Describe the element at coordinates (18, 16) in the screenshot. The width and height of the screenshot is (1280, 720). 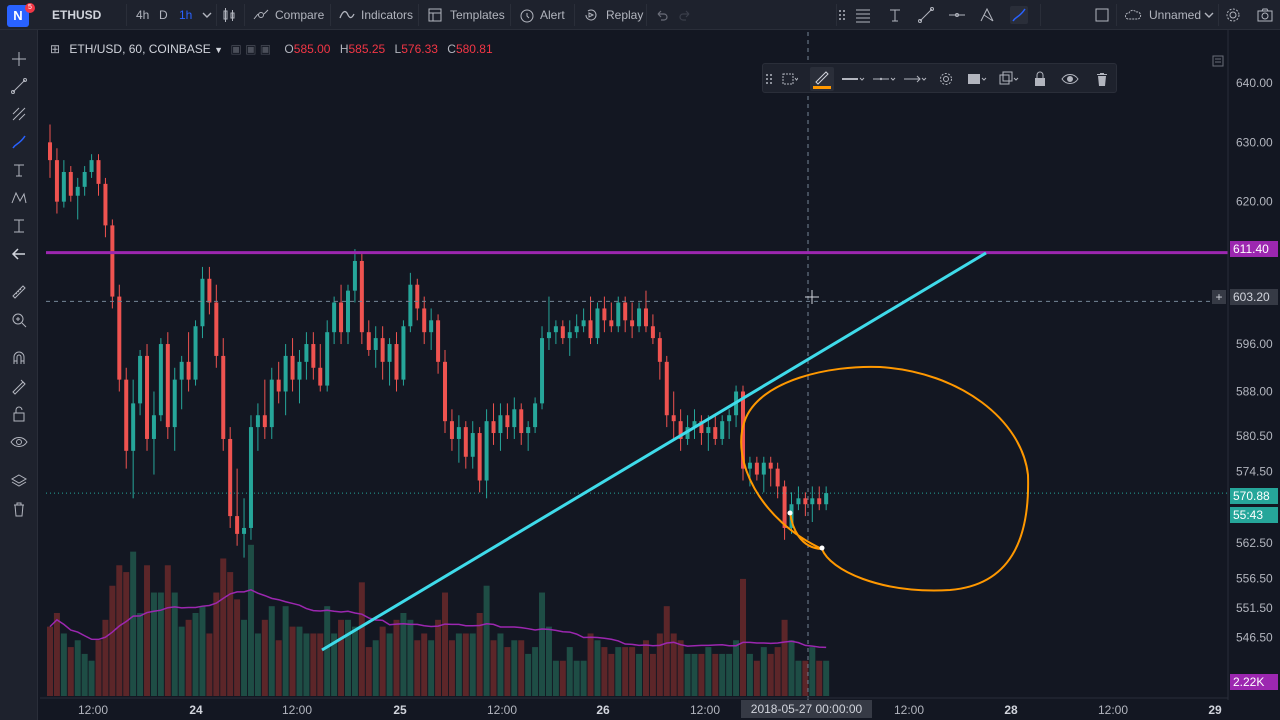
I see `app-logo: N` at that location.